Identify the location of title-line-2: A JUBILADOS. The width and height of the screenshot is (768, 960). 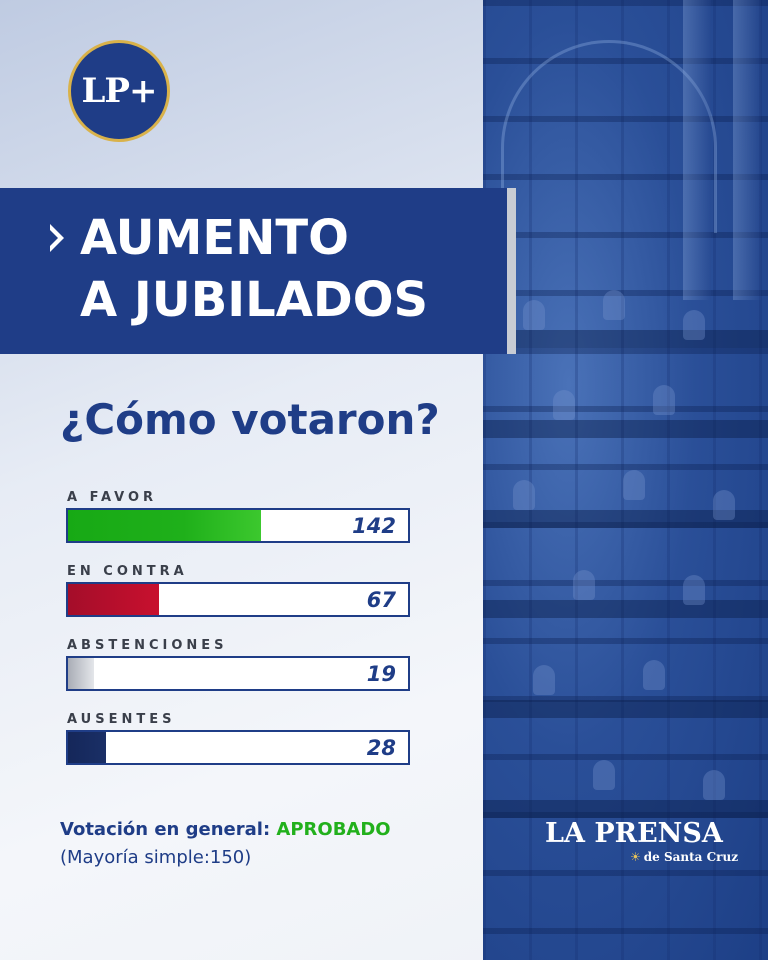
(254, 300).